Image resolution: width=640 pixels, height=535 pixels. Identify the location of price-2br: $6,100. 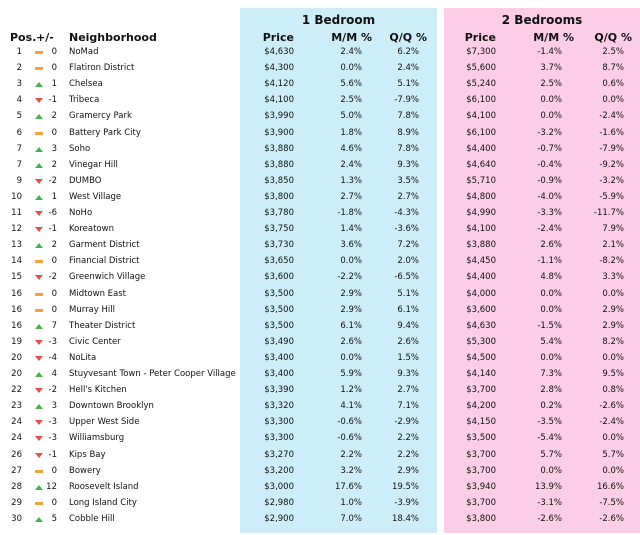
(481, 100).